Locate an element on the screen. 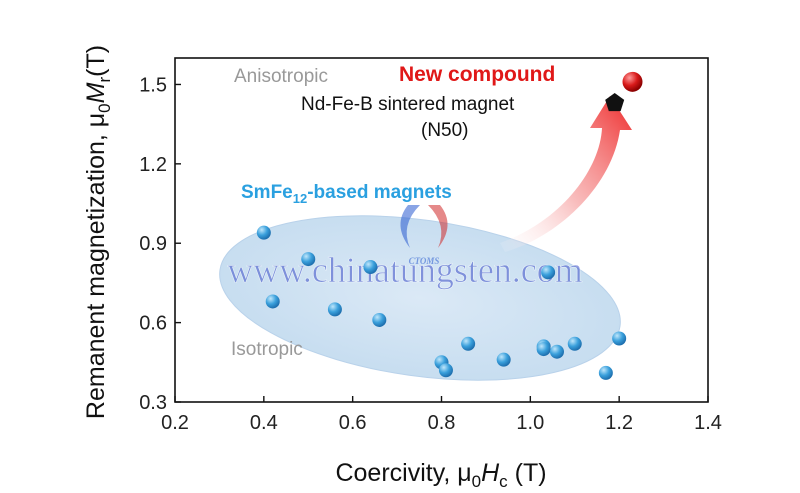 This screenshot has height=493, width=800. isotropic-label: Isotropic is located at coordinates (267, 349).